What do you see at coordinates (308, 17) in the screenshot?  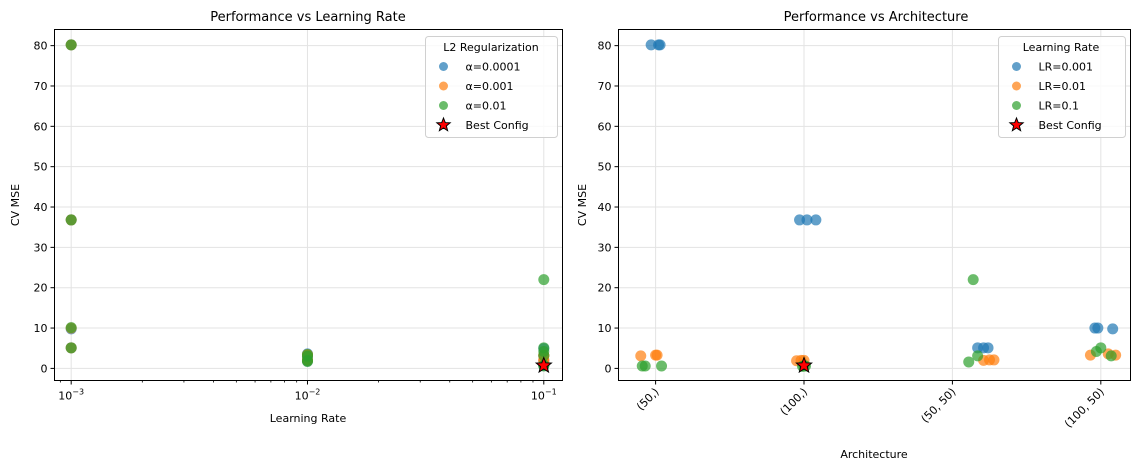 I see `left-chart-title: Performance vs Learning Rate` at bounding box center [308, 17].